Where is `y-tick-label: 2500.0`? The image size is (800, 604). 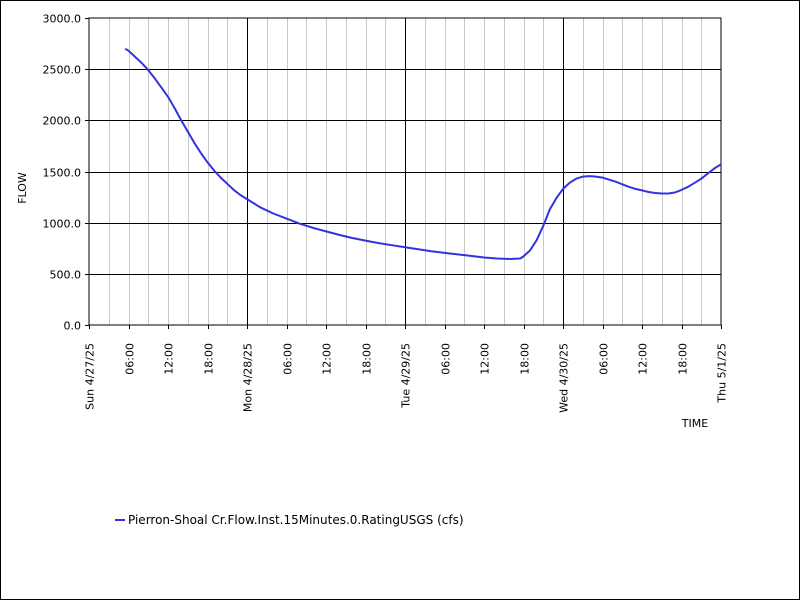 y-tick-label: 2500.0 is located at coordinates (62, 70).